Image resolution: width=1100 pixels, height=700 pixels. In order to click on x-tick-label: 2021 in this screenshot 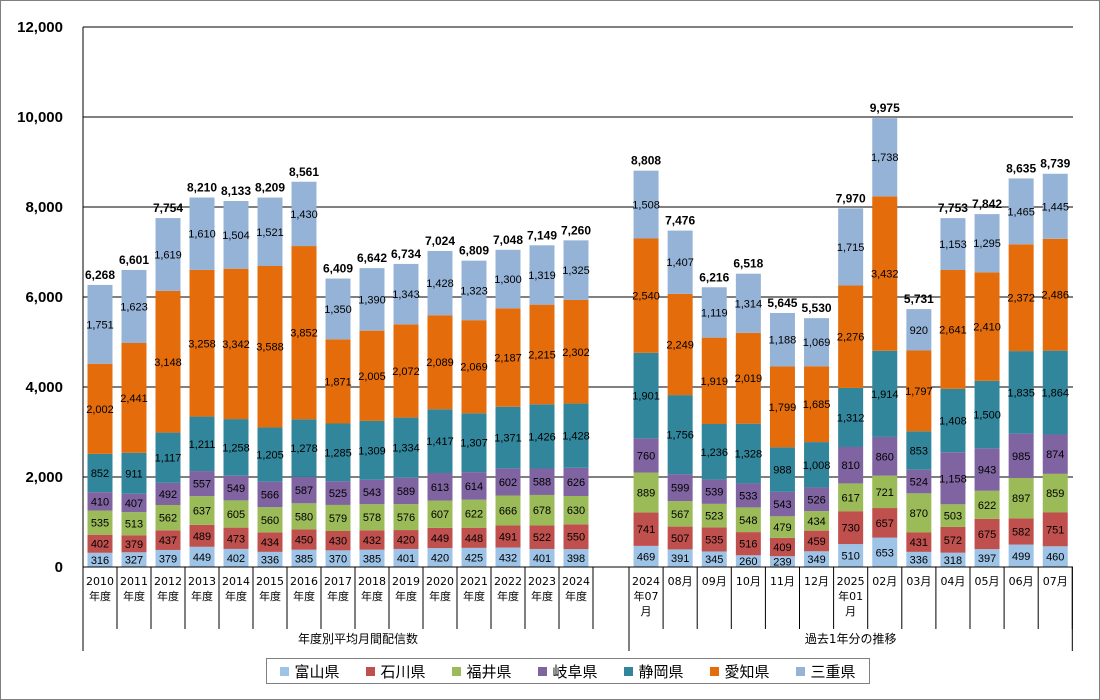, I will do `click(474, 581)`.